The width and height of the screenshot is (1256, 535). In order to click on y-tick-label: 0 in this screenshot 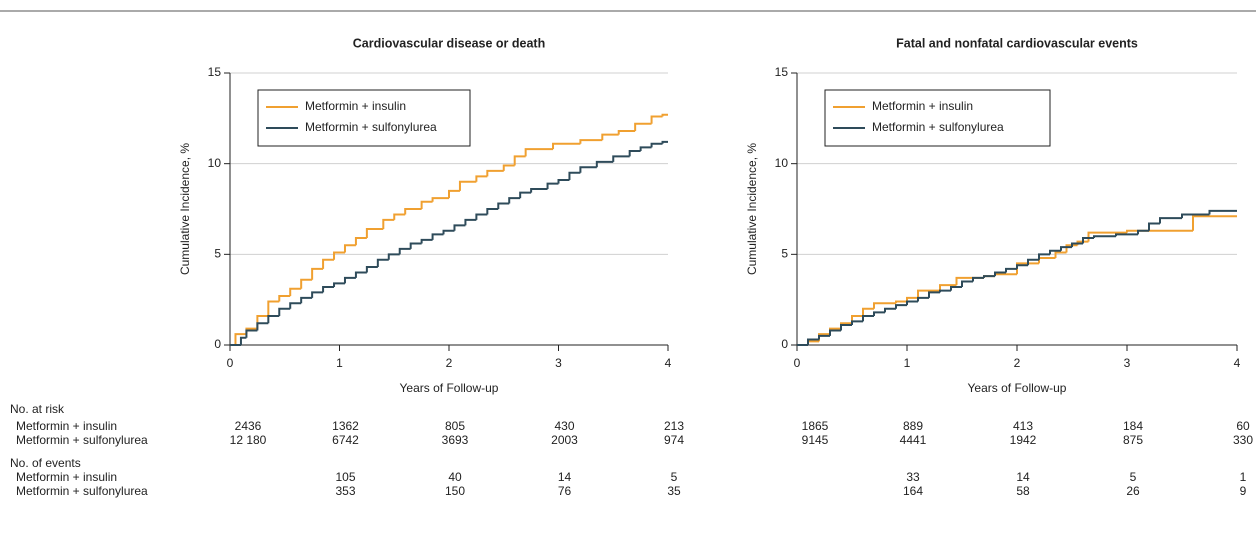, I will do `click(217, 344)`.